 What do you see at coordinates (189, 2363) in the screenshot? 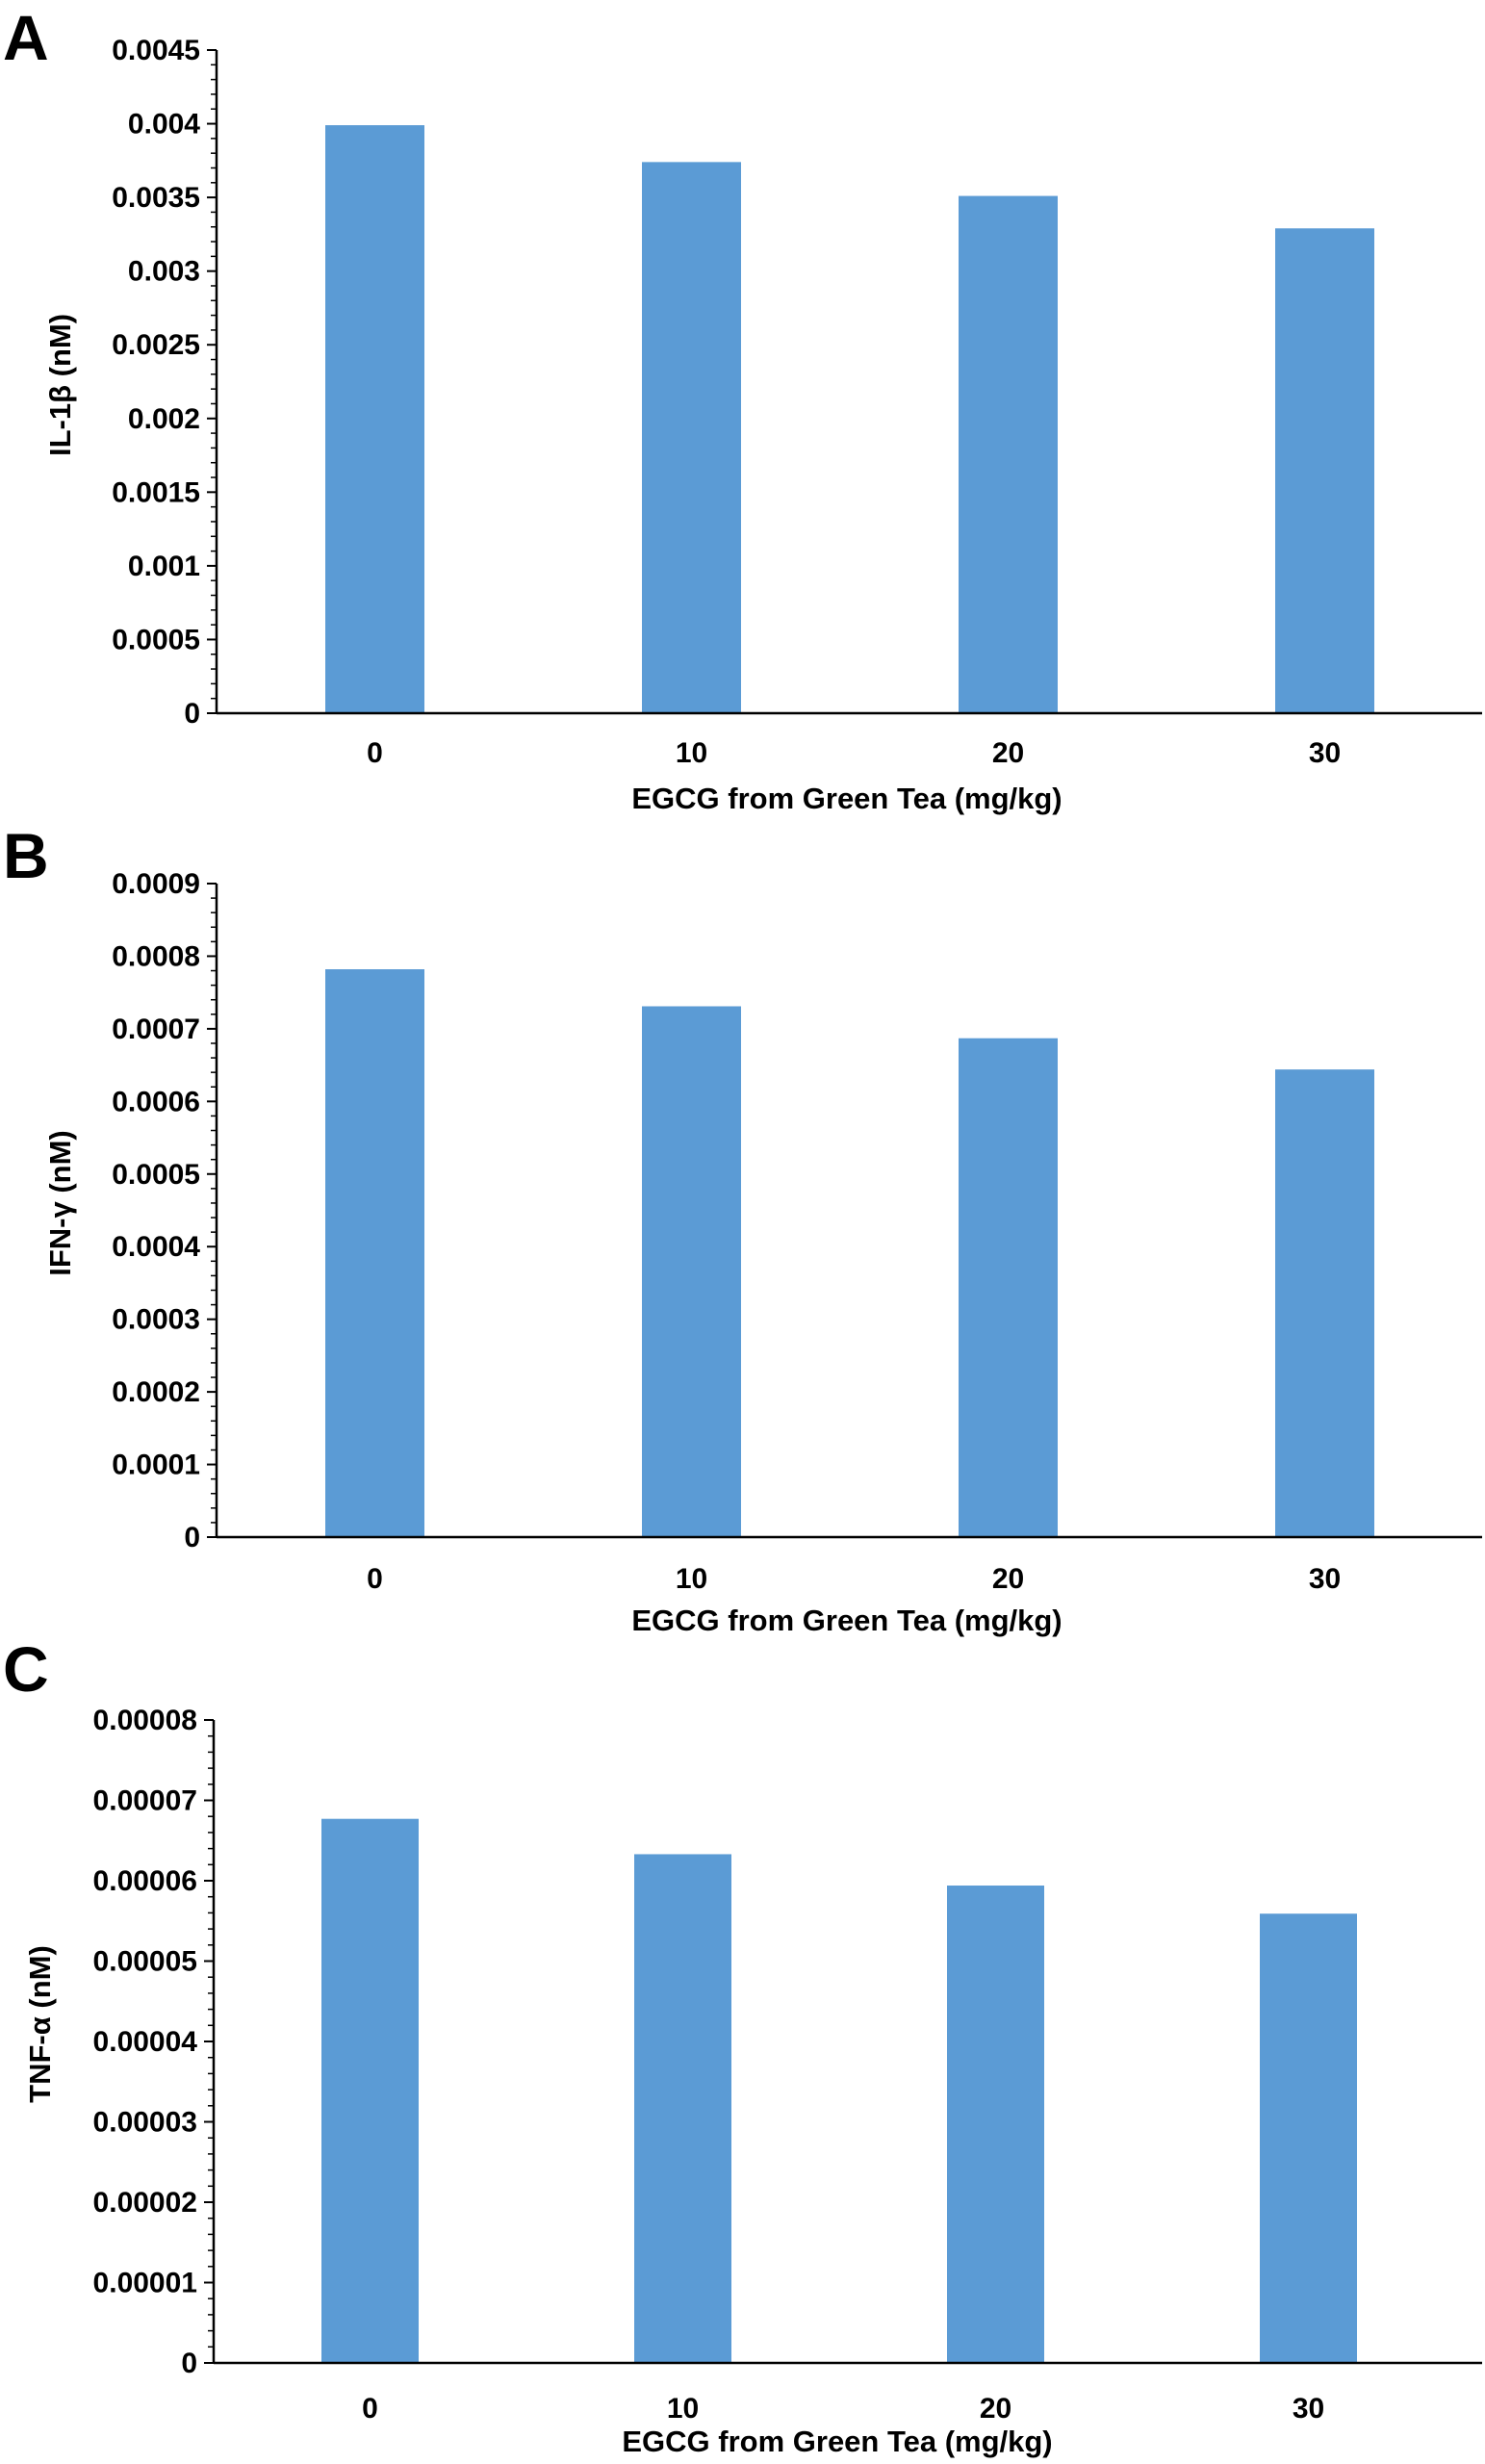
I see `panel-c-y-tick-label: 0` at bounding box center [189, 2363].